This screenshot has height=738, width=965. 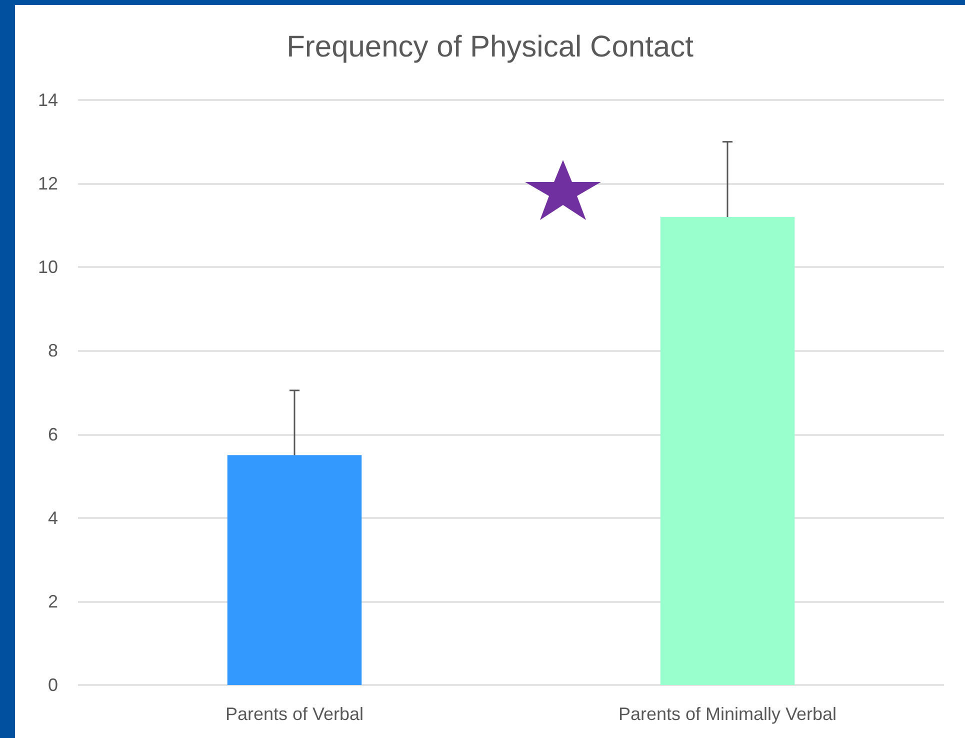 I want to click on y-tick-label: 2, so click(x=53, y=601).